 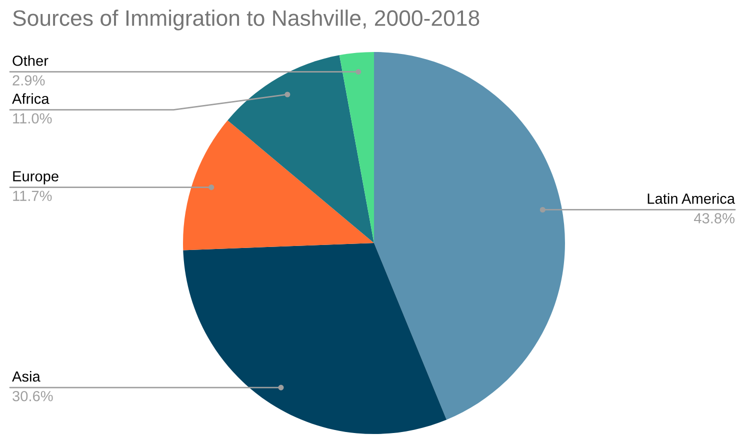 I want to click on data-label: 2.9%, so click(x=28, y=80).